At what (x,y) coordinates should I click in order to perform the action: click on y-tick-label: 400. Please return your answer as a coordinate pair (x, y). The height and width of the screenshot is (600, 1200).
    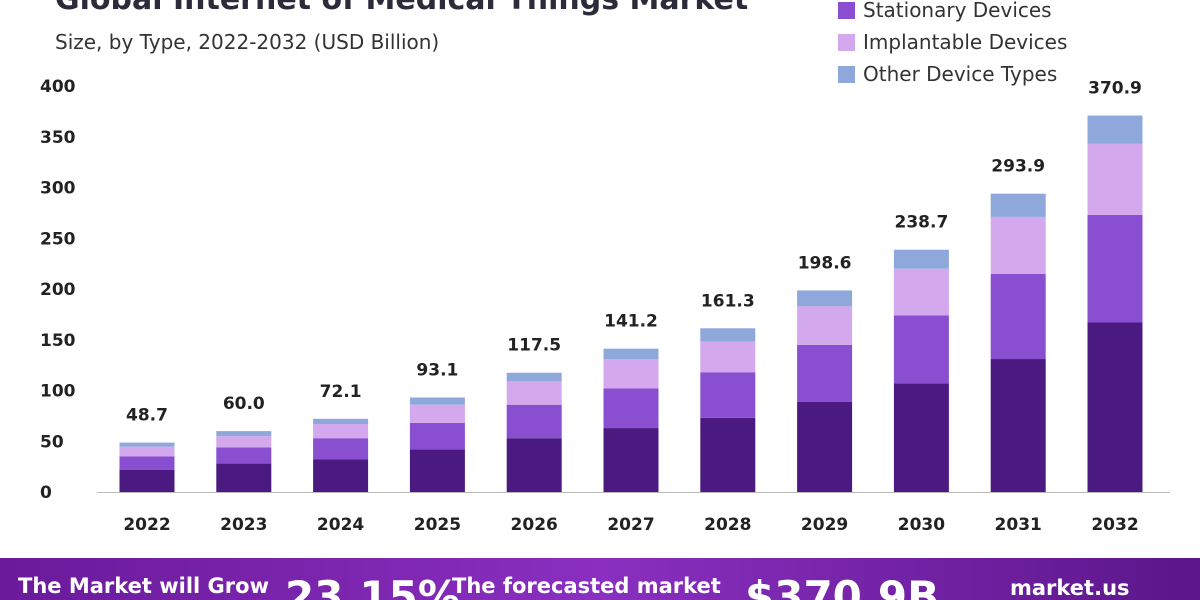
    Looking at the image, I should click on (58, 87).